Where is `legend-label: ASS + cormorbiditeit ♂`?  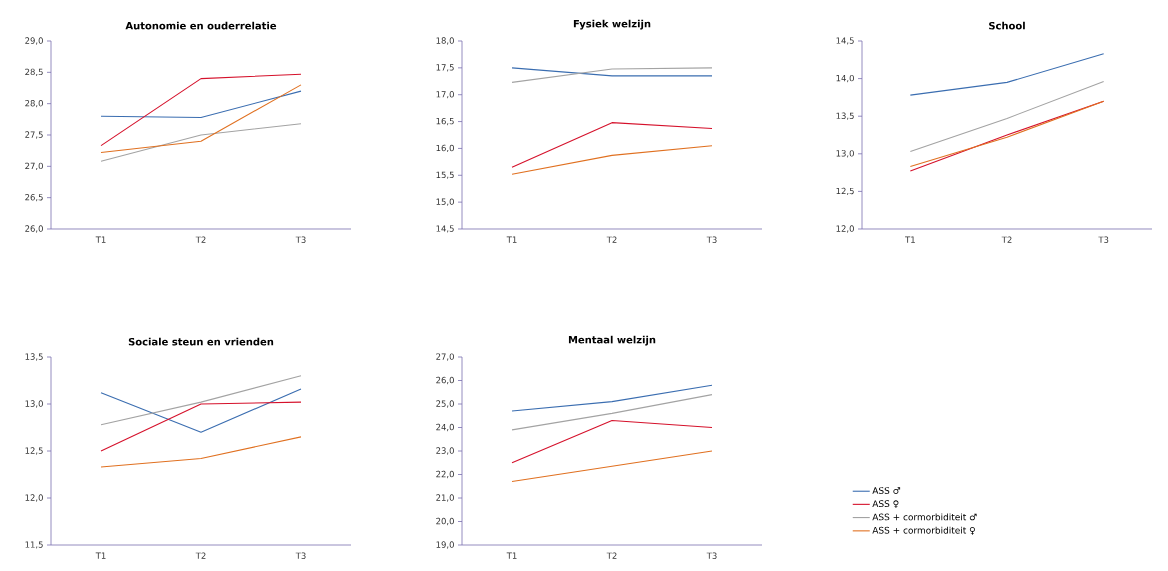
legend-label: ASS + cormorbiditeit ♂ is located at coordinates (924, 517).